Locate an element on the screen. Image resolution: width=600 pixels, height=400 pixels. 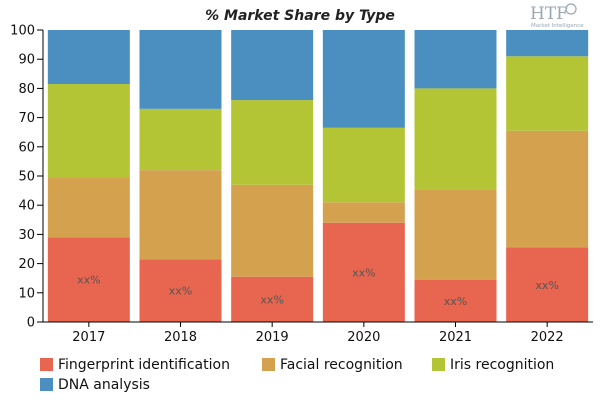
y-tick-label: 0 is located at coordinates (31, 323).